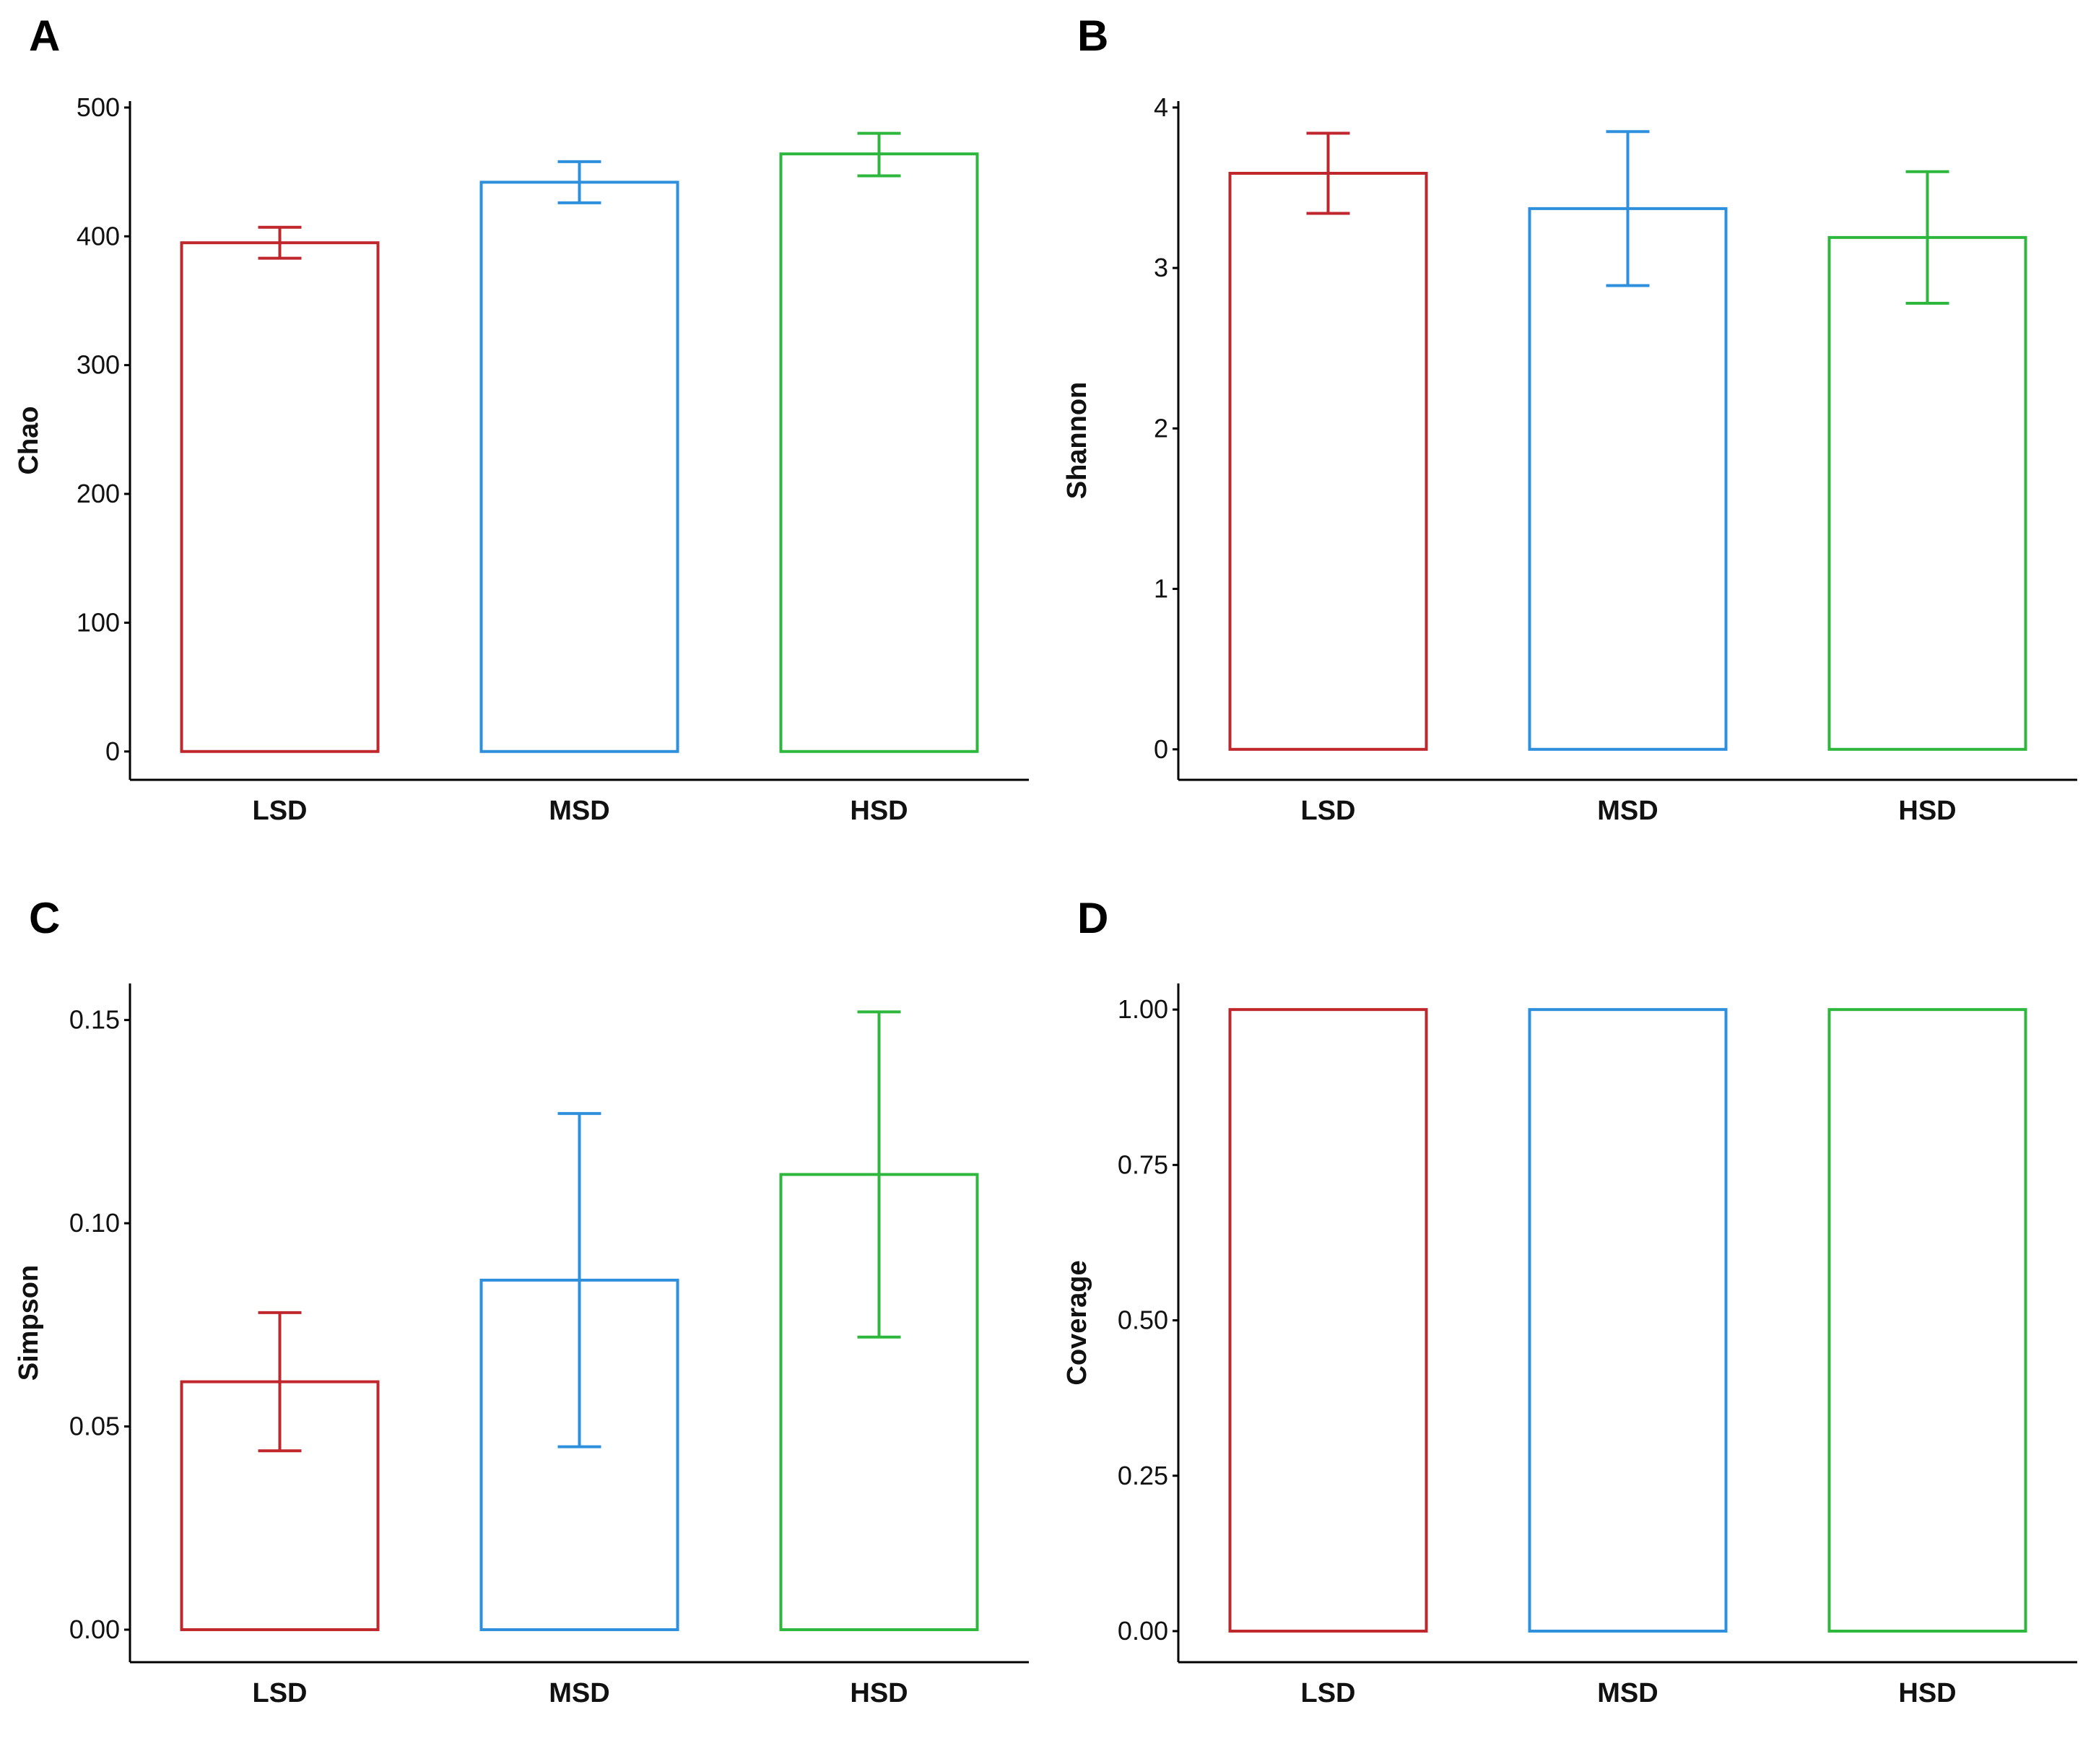 Image resolution: width=2096 pixels, height=1764 pixels. What do you see at coordinates (1092, 36) in the screenshot?
I see `panel-letter: B` at bounding box center [1092, 36].